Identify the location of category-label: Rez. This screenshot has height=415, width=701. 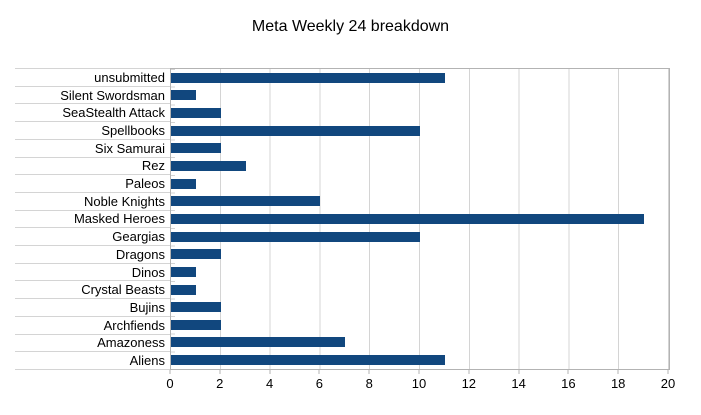
(92, 165).